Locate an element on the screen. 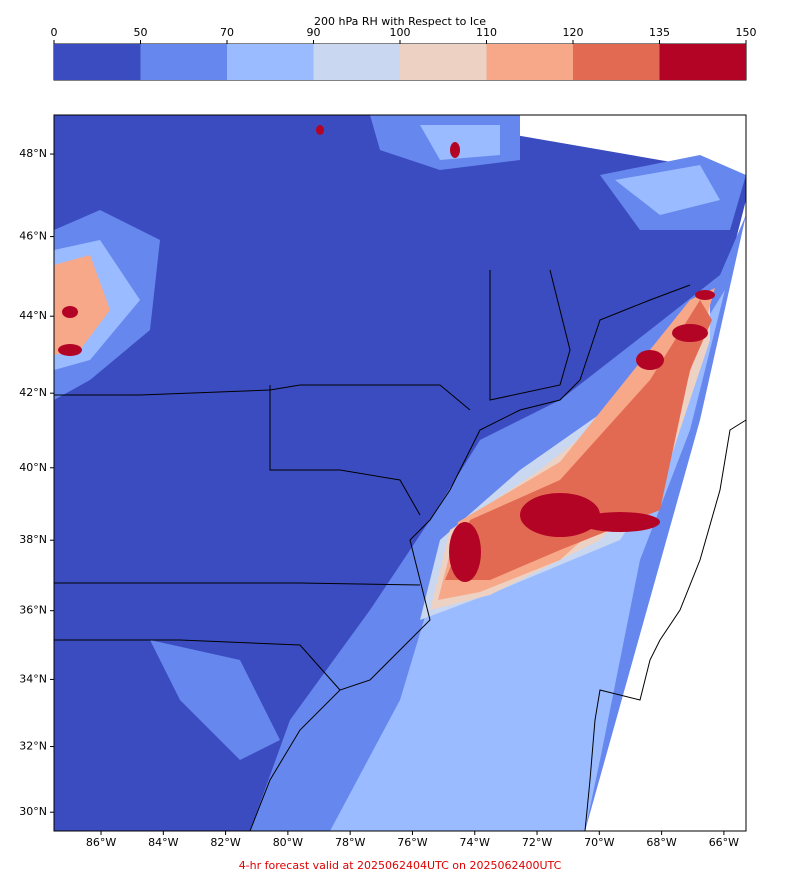 The height and width of the screenshot is (875, 800). coastline is located at coordinates (665, 625).